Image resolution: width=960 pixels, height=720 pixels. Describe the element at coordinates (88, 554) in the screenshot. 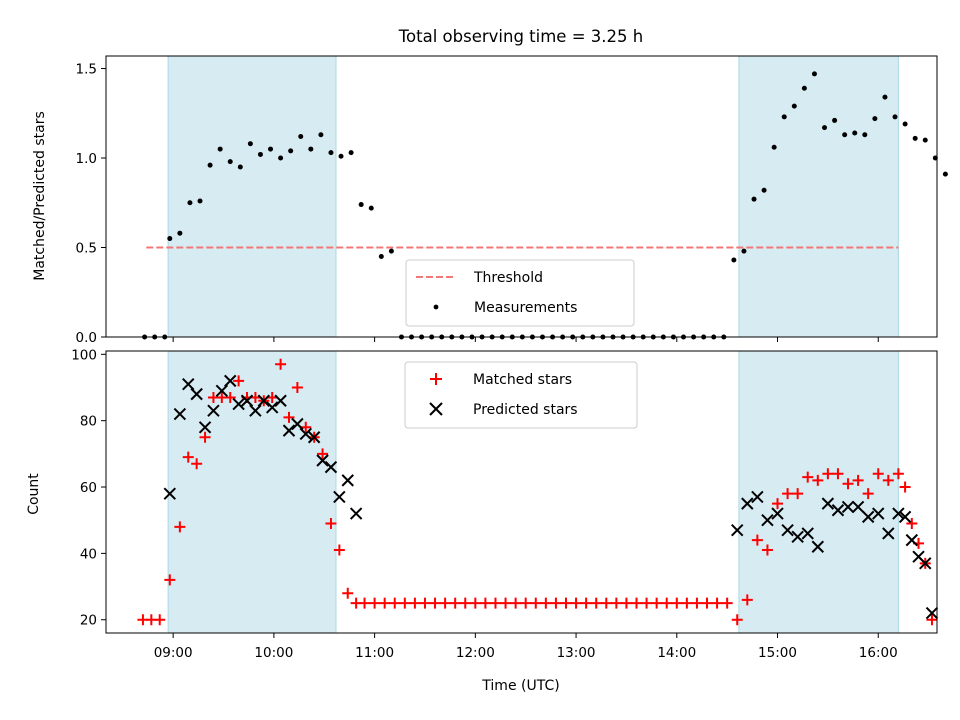

I see `bottom-y-tick-label-1: 40` at that location.